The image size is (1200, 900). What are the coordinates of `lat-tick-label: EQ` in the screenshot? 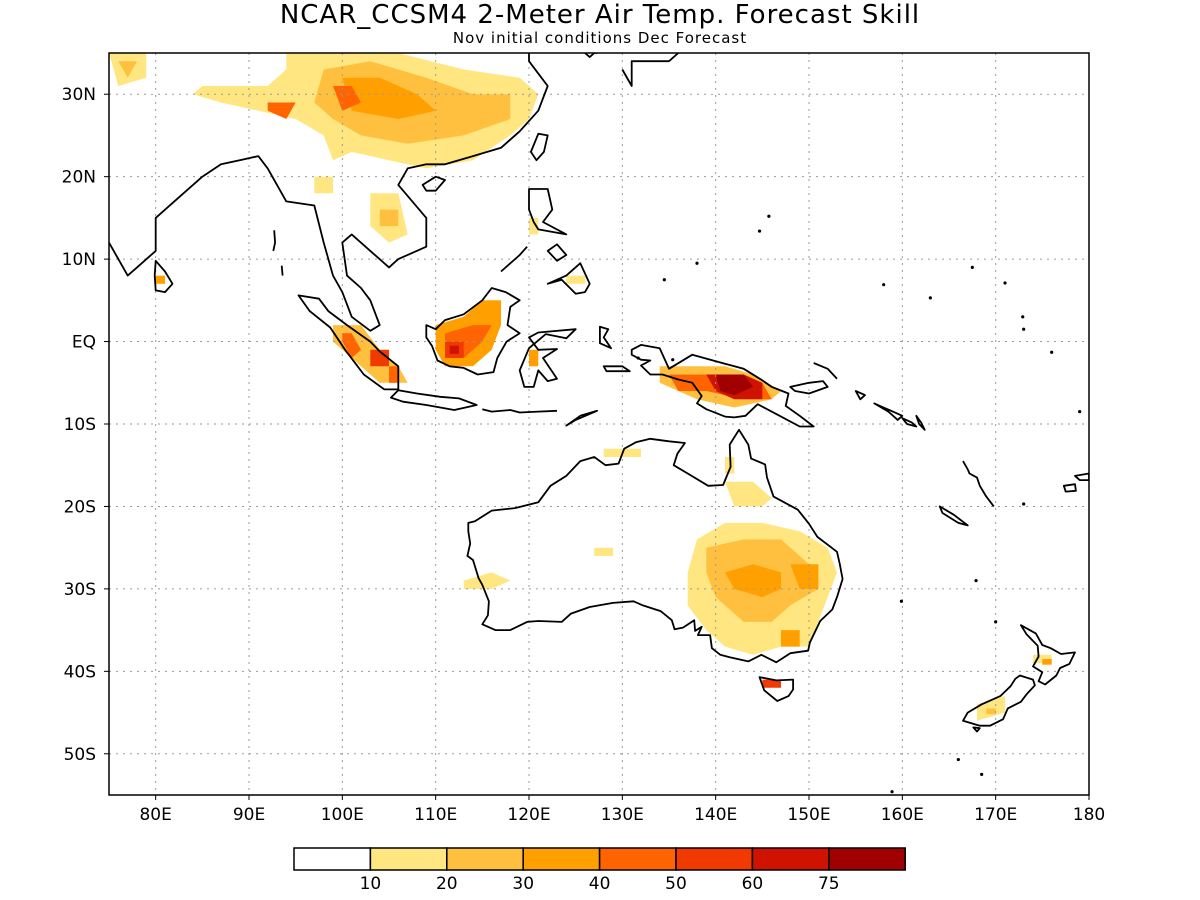 It's located at (84, 343).